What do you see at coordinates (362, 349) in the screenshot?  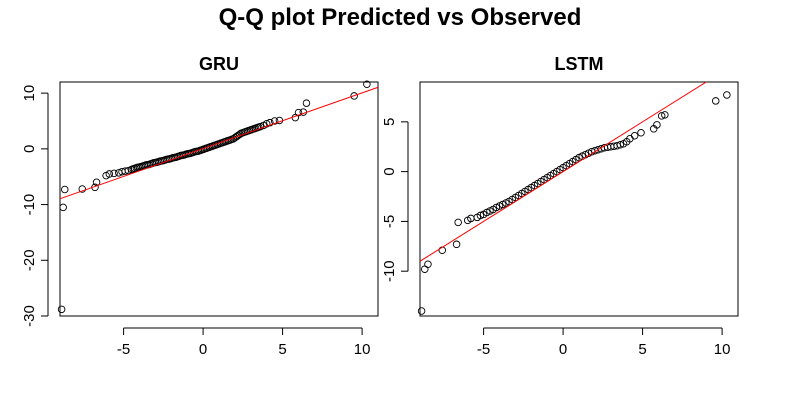 I see `panel-1-x-tick-label: 10` at bounding box center [362, 349].